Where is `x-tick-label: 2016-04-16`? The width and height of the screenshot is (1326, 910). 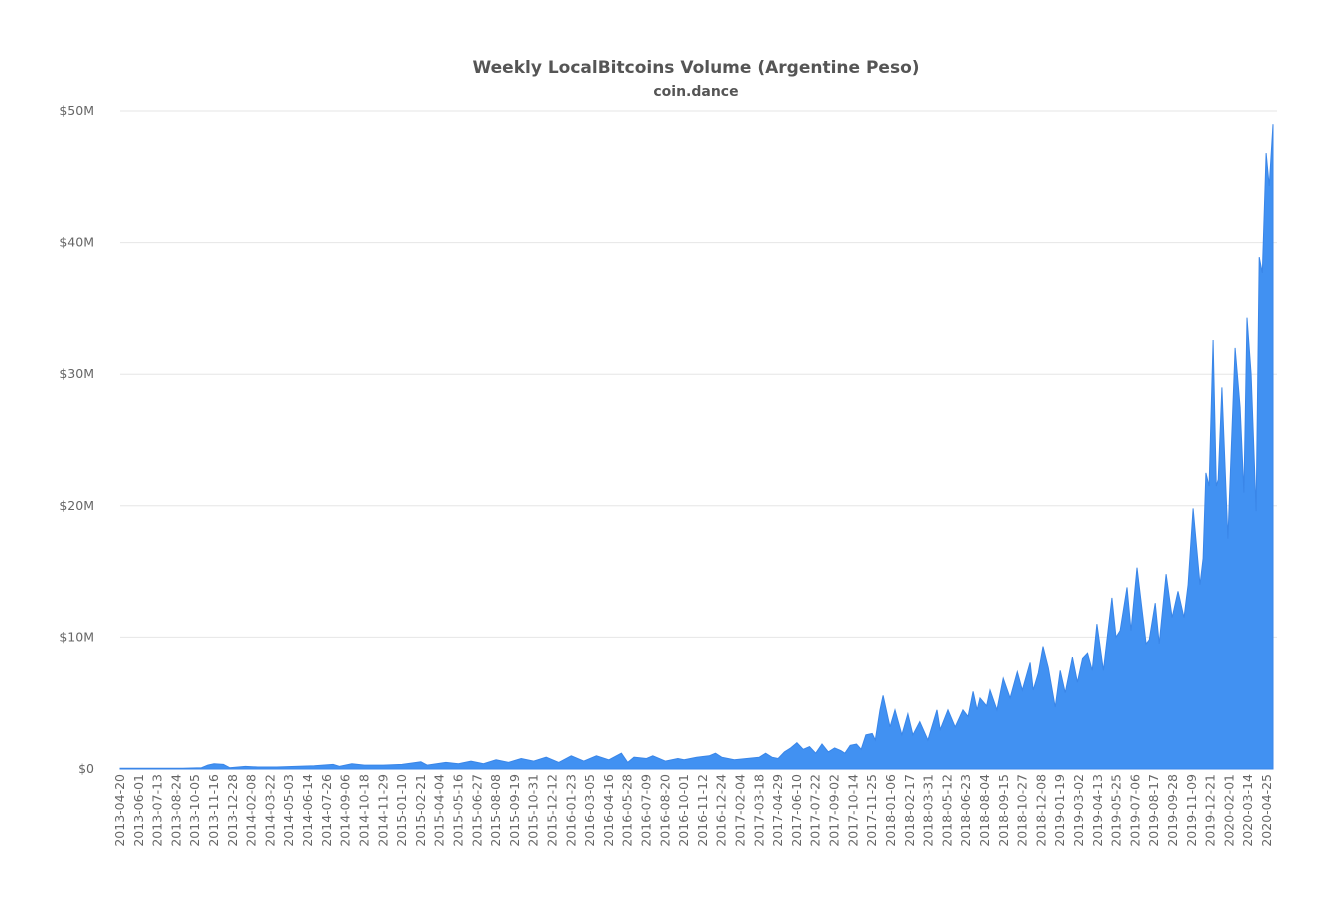
x-tick-label: 2016-04-16 is located at coordinates (608, 810).